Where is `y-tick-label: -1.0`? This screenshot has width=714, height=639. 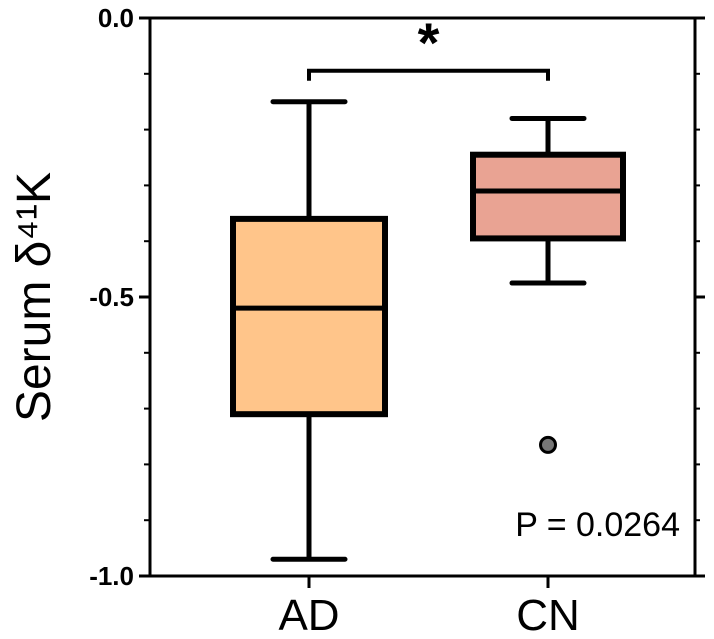
y-tick-label: -1.0 is located at coordinates (111, 576).